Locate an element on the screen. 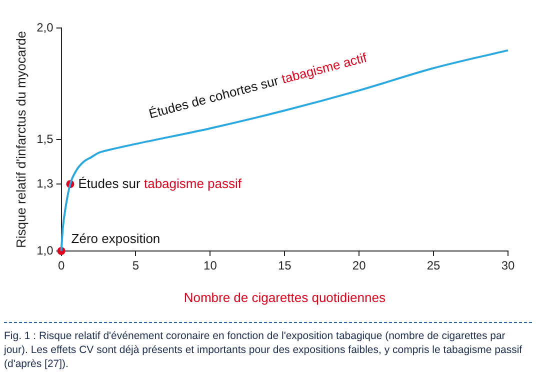 The width and height of the screenshot is (536, 386). y-tick-label: 1,0 is located at coordinates (45, 250).